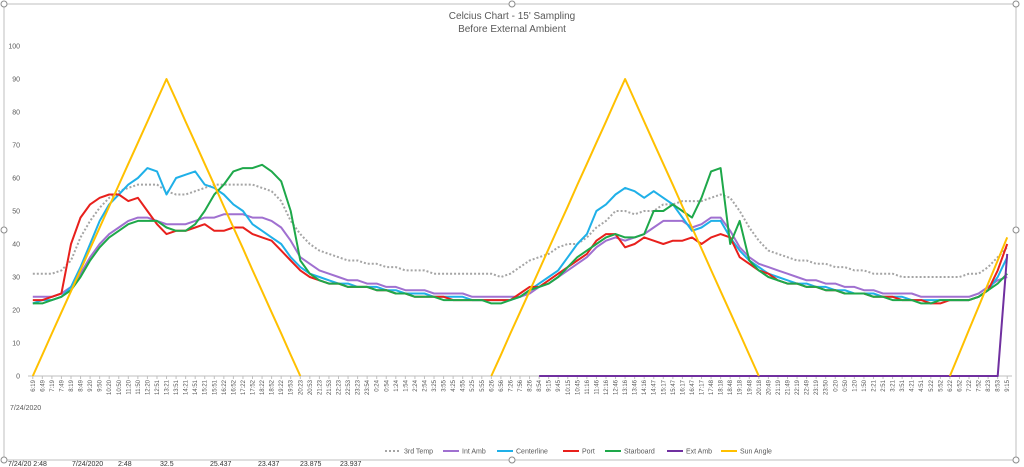 Image resolution: width=1024 pixels, height=467 pixels. What do you see at coordinates (559, 385) in the screenshot?
I see `x-tick-label: 9:45` at bounding box center [559, 385].